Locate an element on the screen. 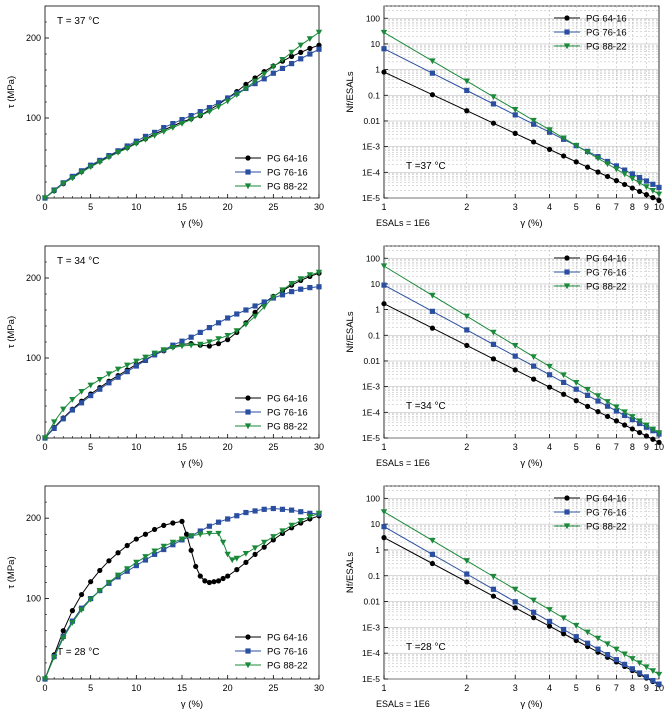  grid is located at coordinates (521, 582).